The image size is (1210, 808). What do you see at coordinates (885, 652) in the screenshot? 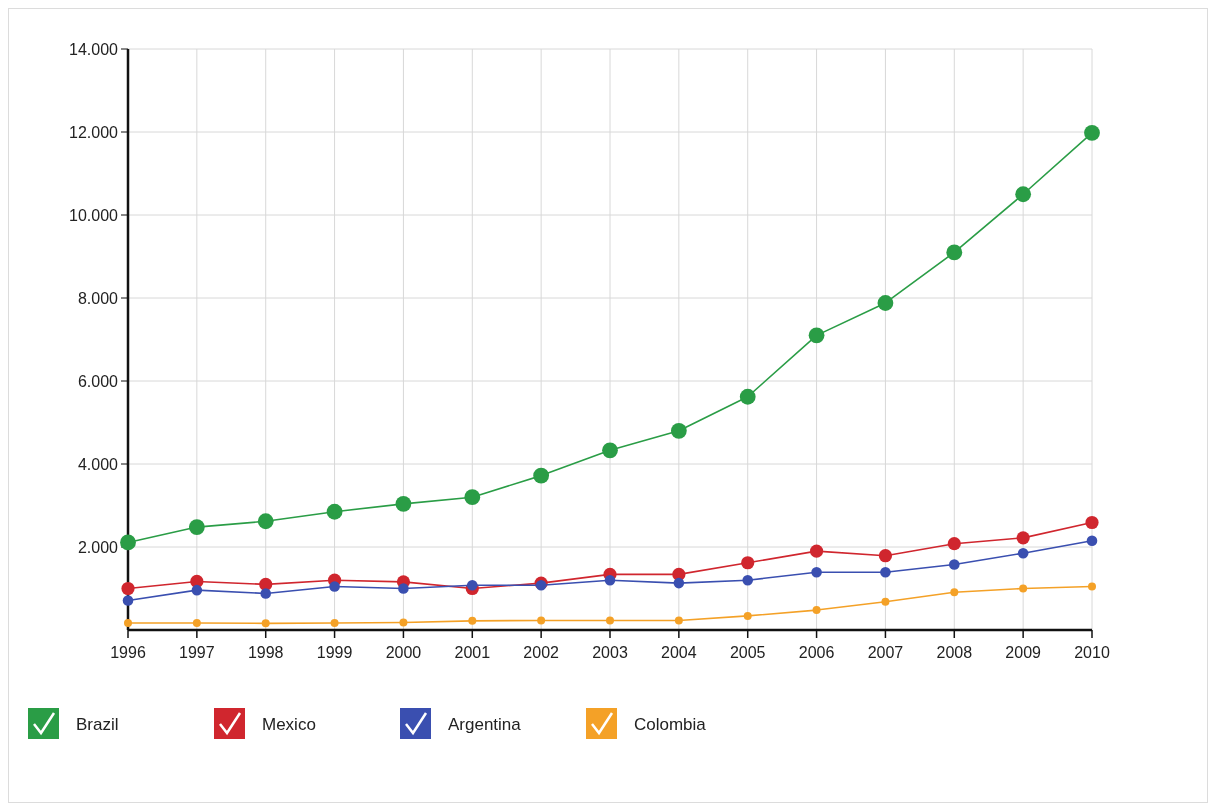
I see `x-tick-label: 2007` at bounding box center [885, 652].